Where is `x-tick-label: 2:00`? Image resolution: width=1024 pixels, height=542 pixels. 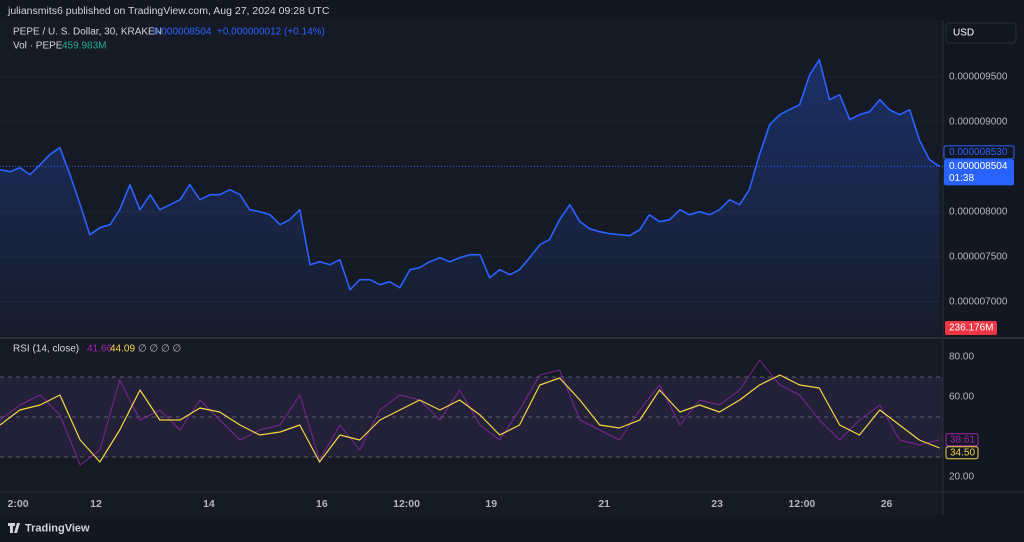 x-tick-label: 2:00 is located at coordinates (18, 504).